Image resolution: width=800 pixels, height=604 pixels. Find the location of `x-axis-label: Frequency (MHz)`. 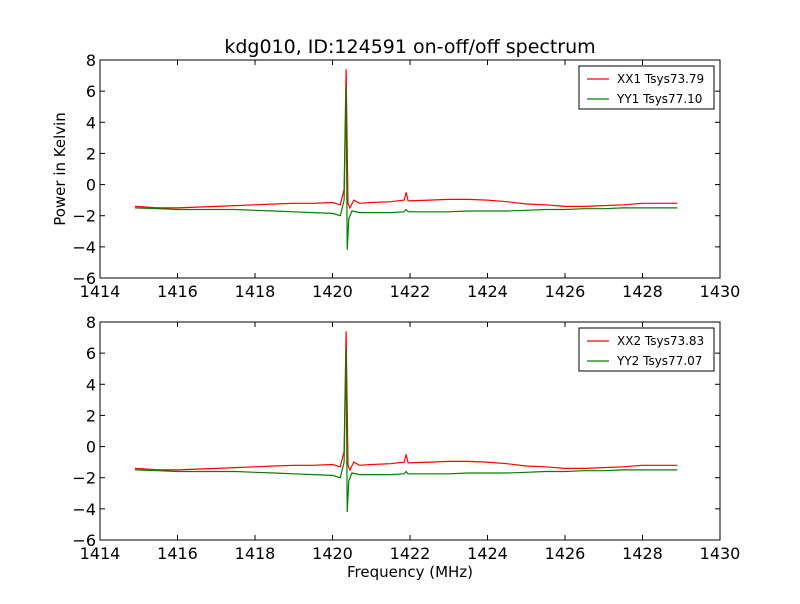

x-axis-label: Frequency (MHz) is located at coordinates (410, 572).